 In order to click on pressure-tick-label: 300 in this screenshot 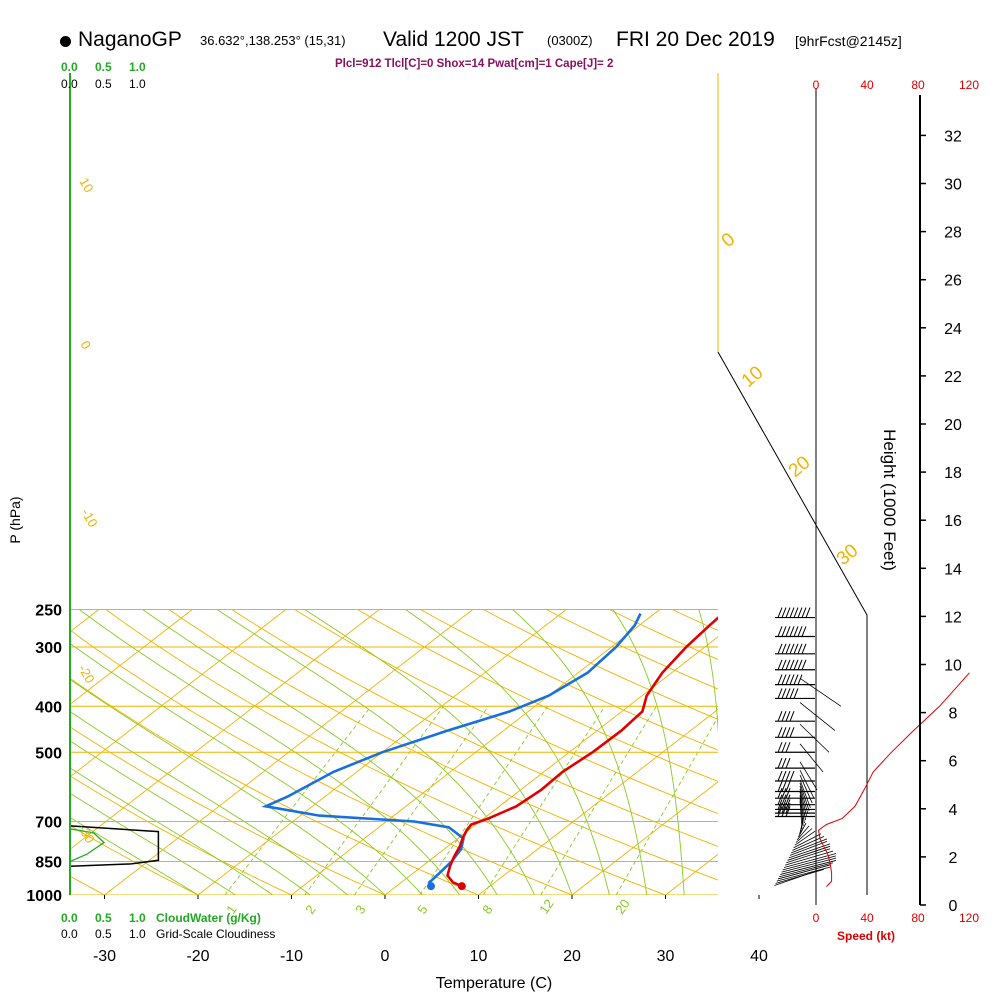, I will do `click(48, 648)`.